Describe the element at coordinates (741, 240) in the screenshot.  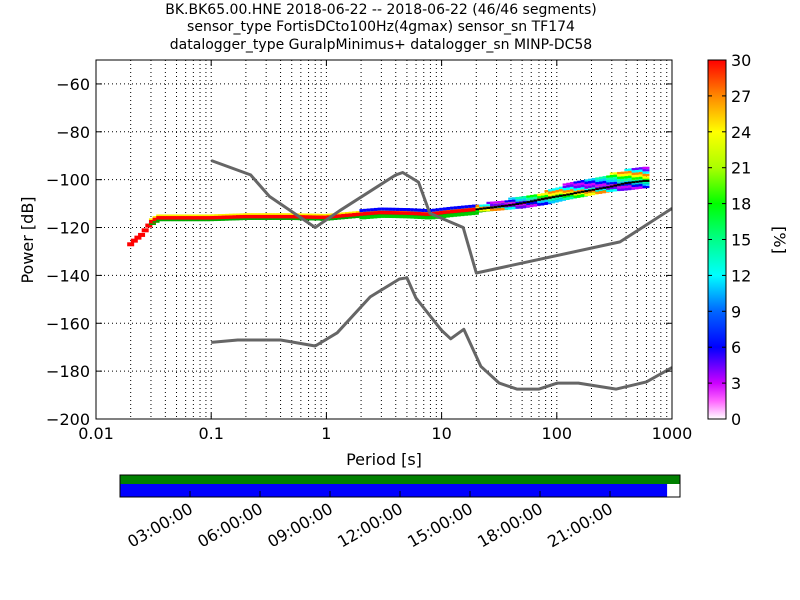
I see `colorbar-tick-label: 15` at that location.